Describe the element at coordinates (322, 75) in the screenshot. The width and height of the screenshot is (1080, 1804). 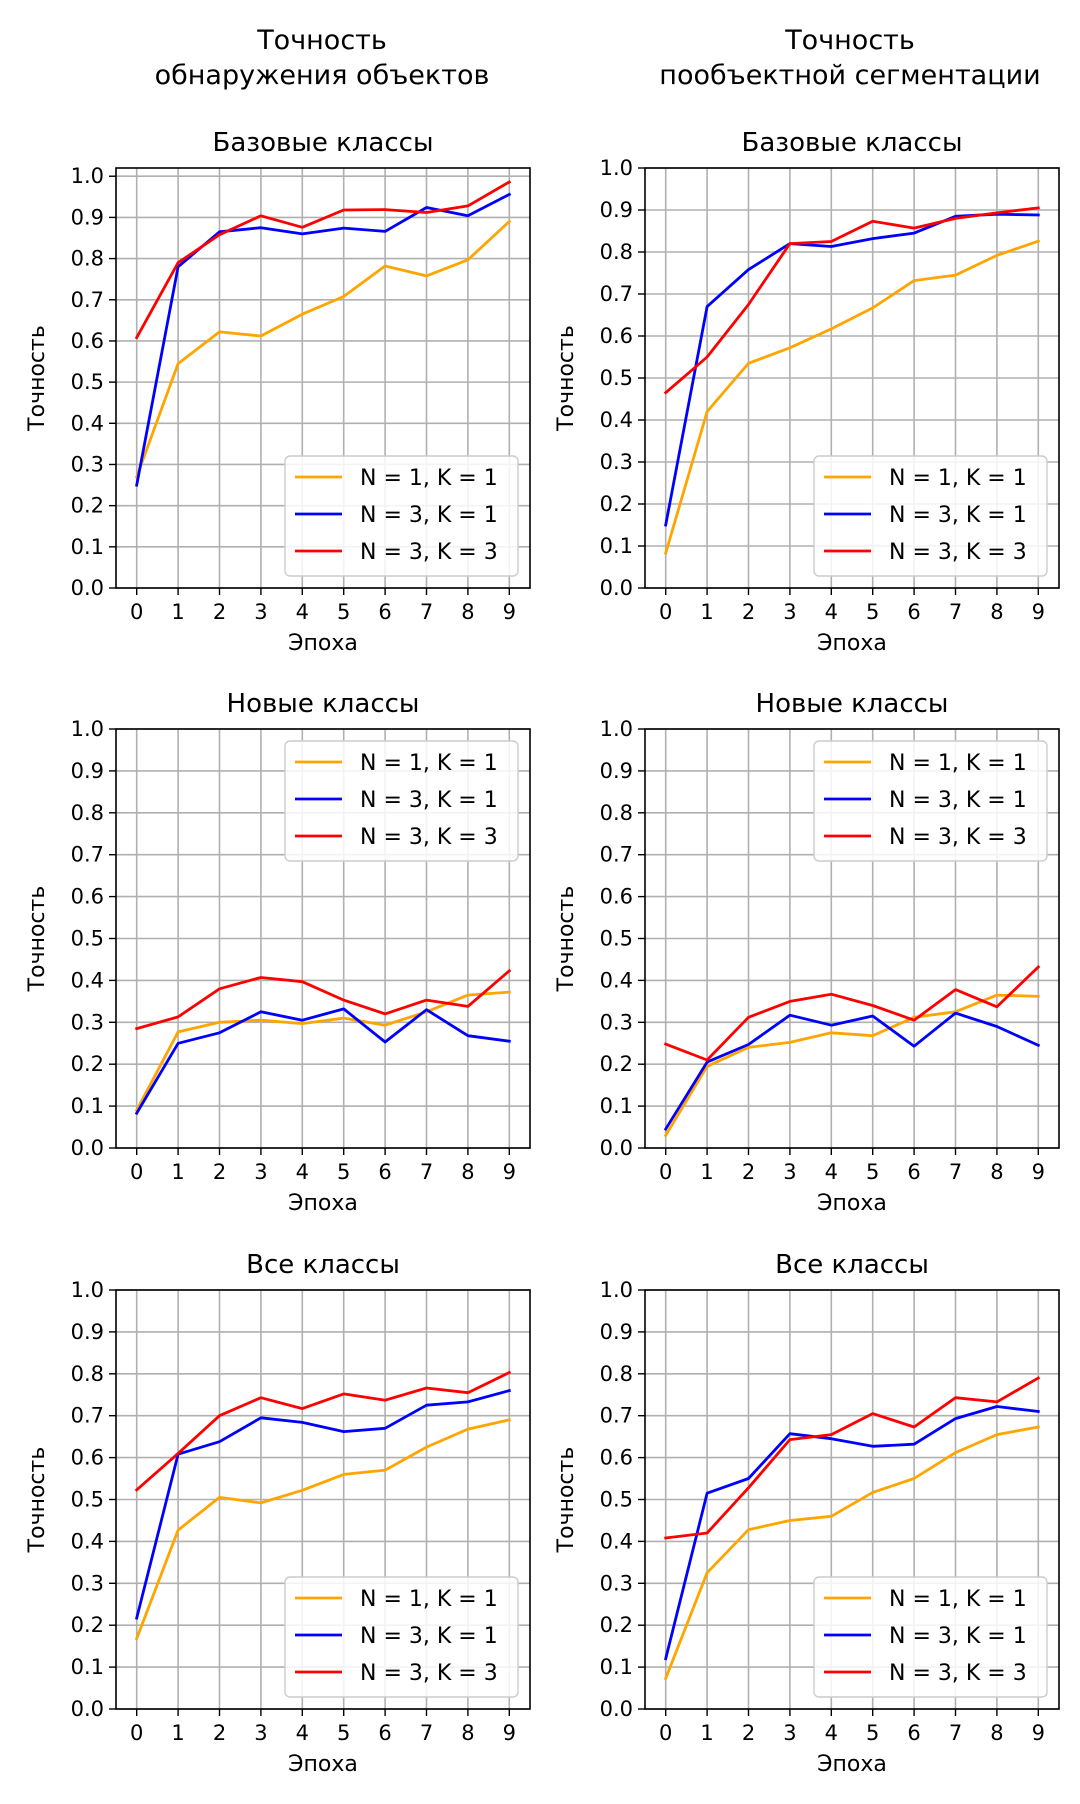
I see `column-title-left-line-2: обнаружения объектов` at that location.